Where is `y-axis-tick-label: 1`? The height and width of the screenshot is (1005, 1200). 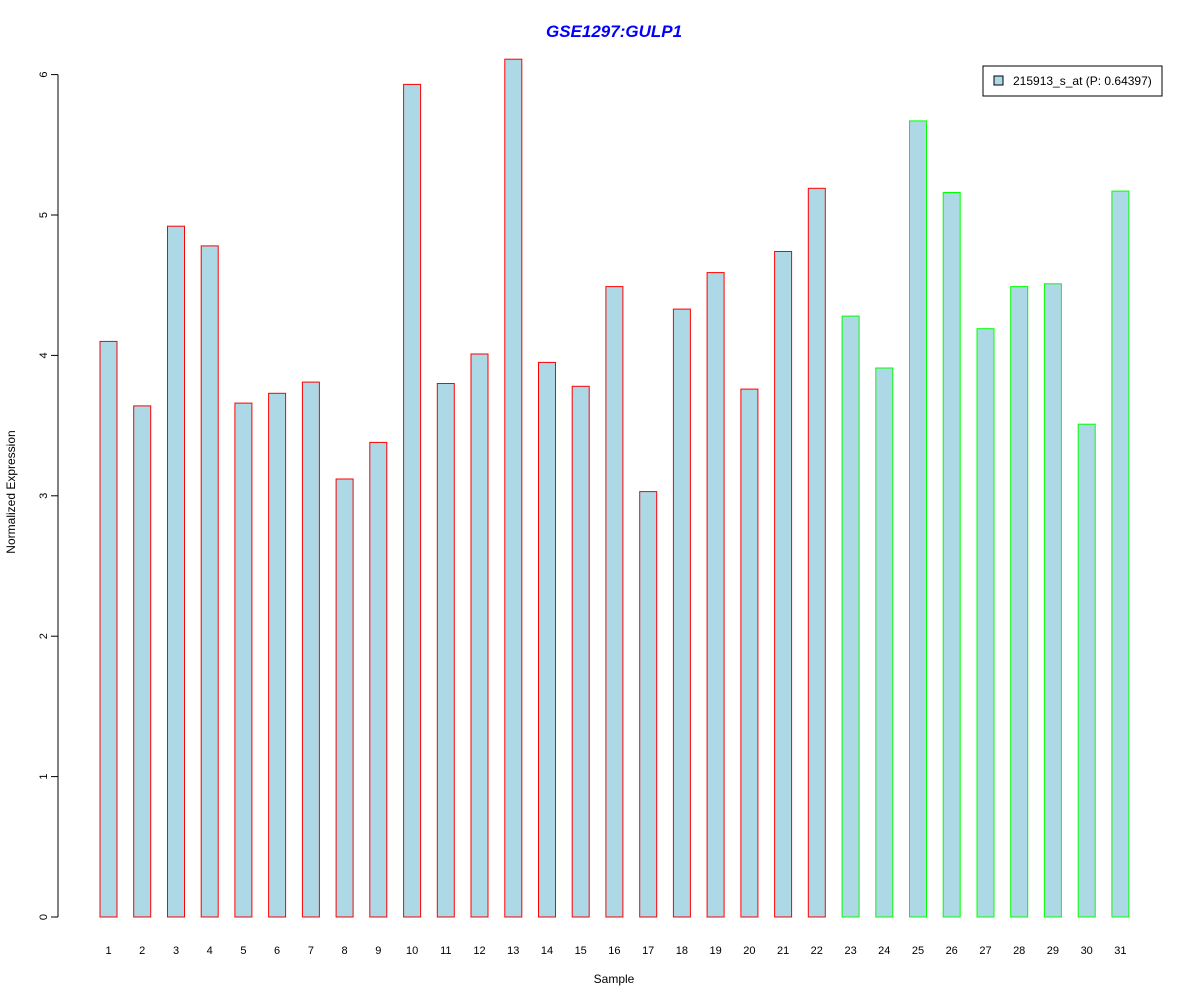 y-axis-tick-label: 1 is located at coordinates (44, 777).